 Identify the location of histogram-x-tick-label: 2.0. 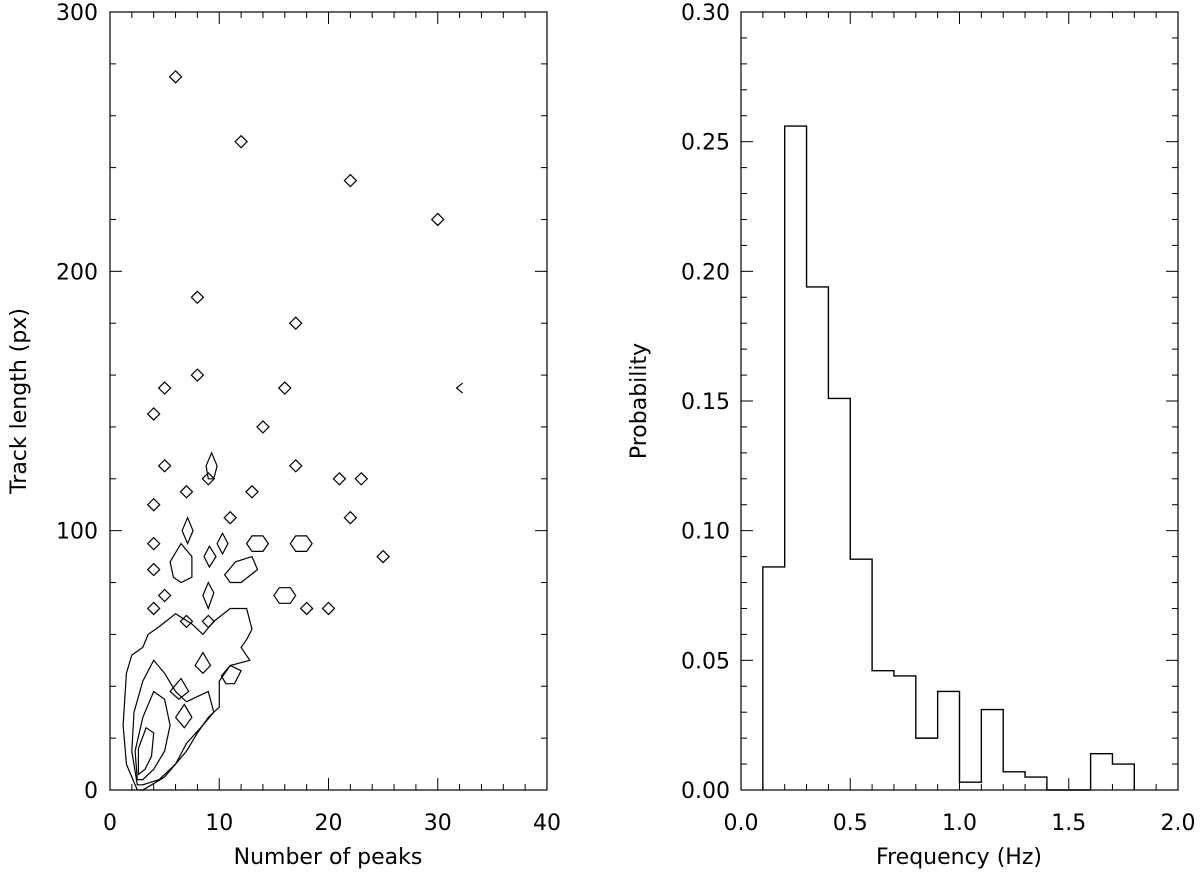
(1178, 823).